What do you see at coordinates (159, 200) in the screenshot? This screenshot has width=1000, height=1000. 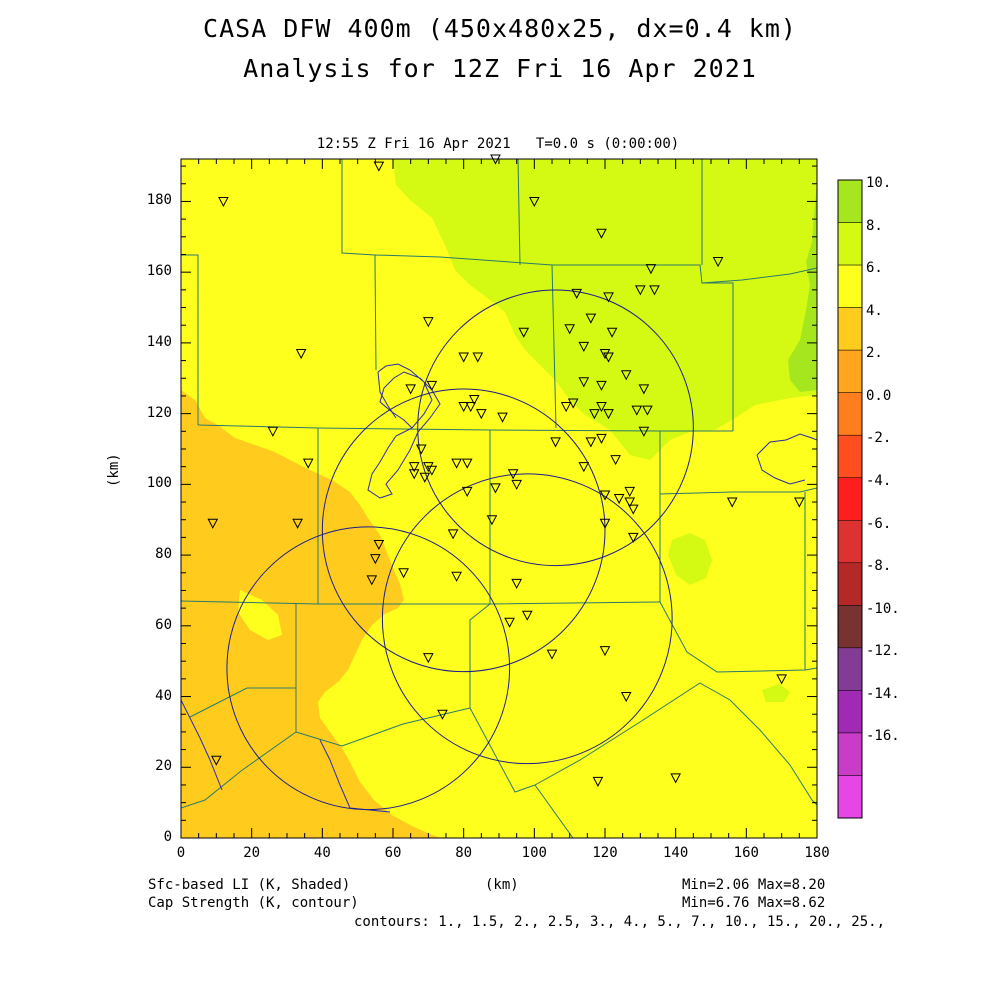 I see `y-tick-label: 180` at bounding box center [159, 200].